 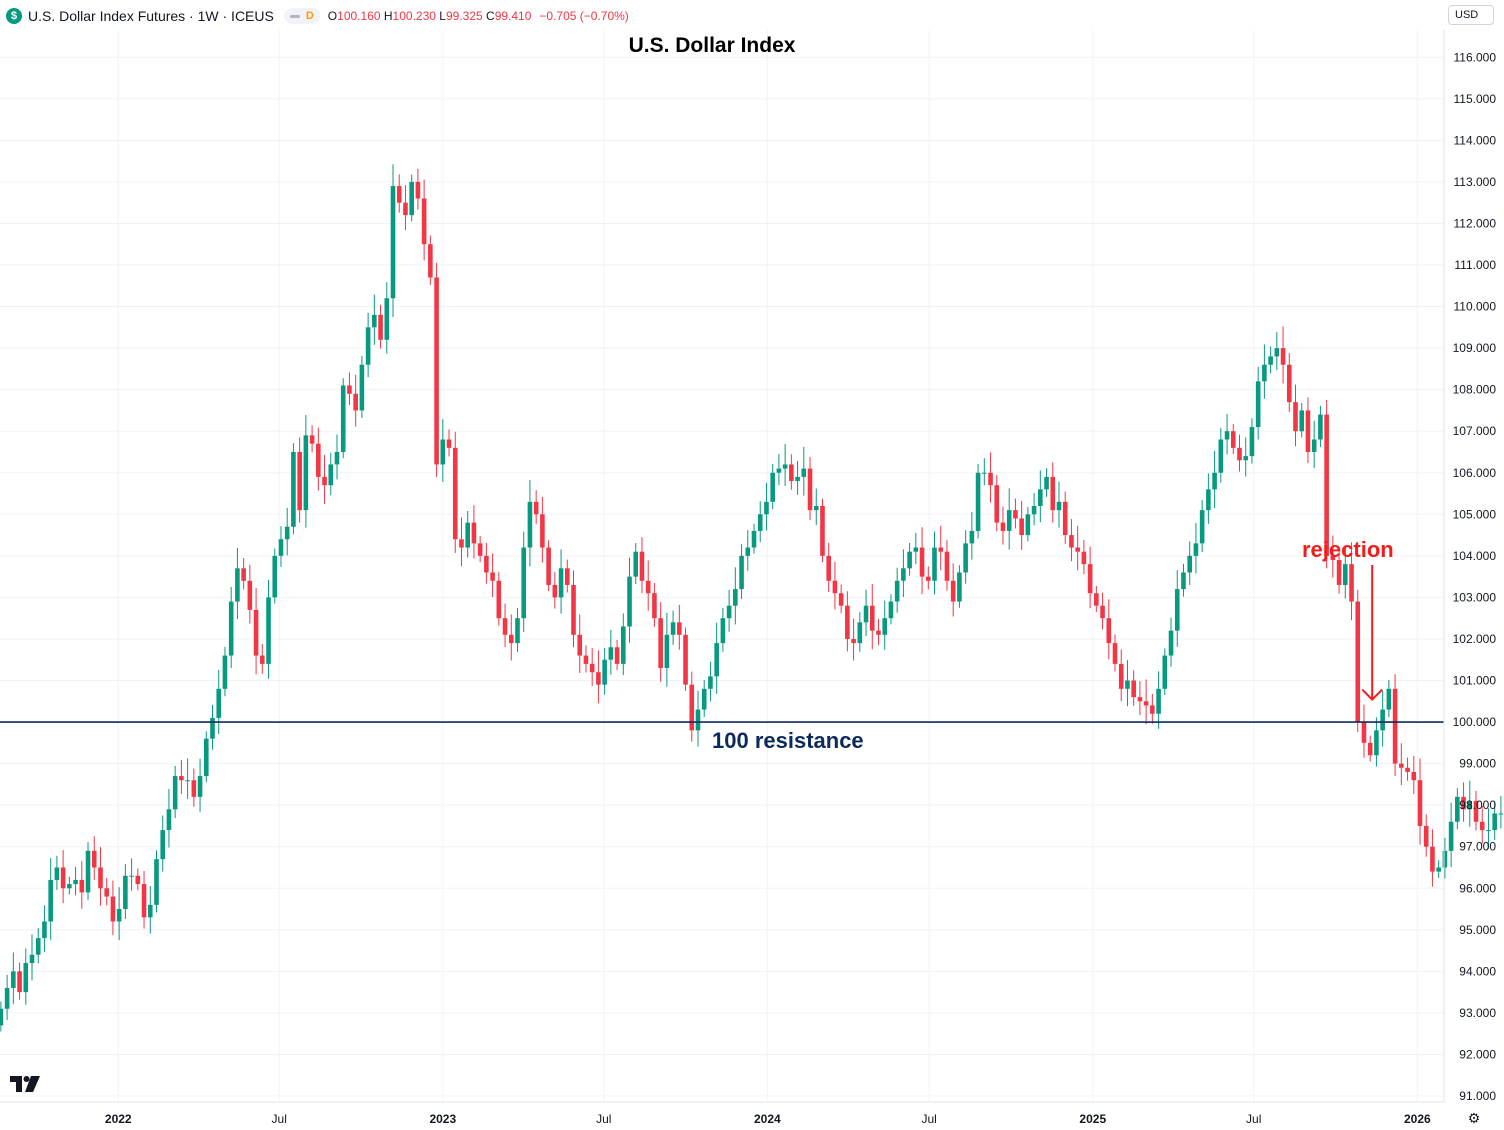 What do you see at coordinates (1475, 390) in the screenshot?
I see `y-tick-label: 108.000` at bounding box center [1475, 390].